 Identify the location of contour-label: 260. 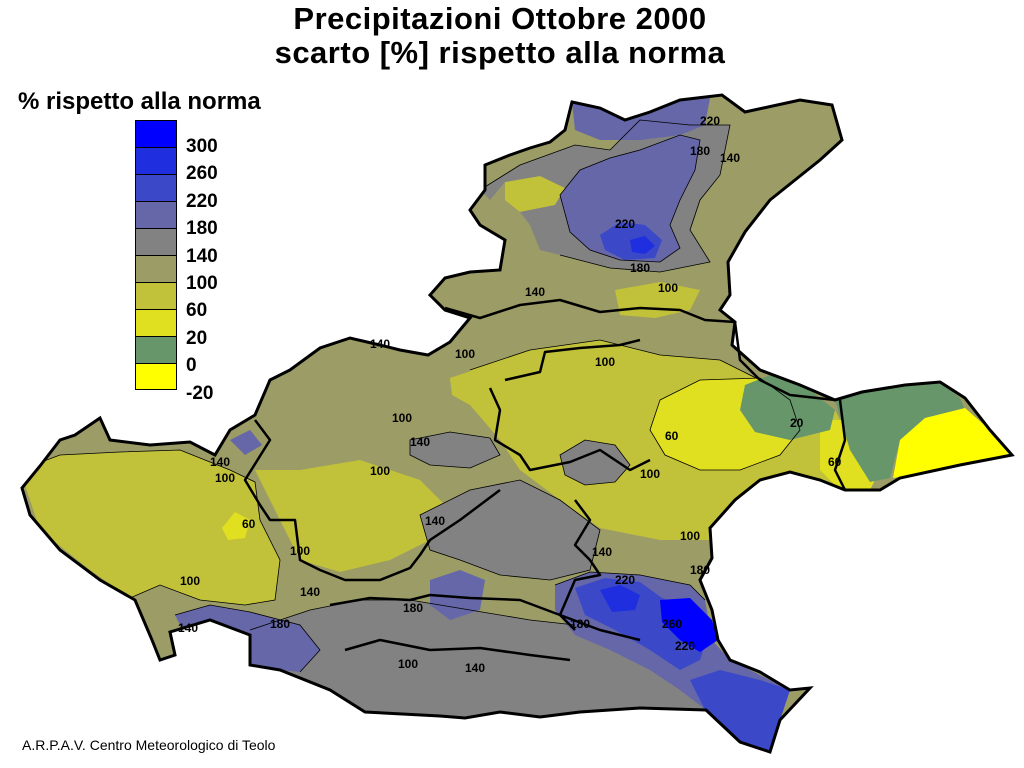
(672, 624).